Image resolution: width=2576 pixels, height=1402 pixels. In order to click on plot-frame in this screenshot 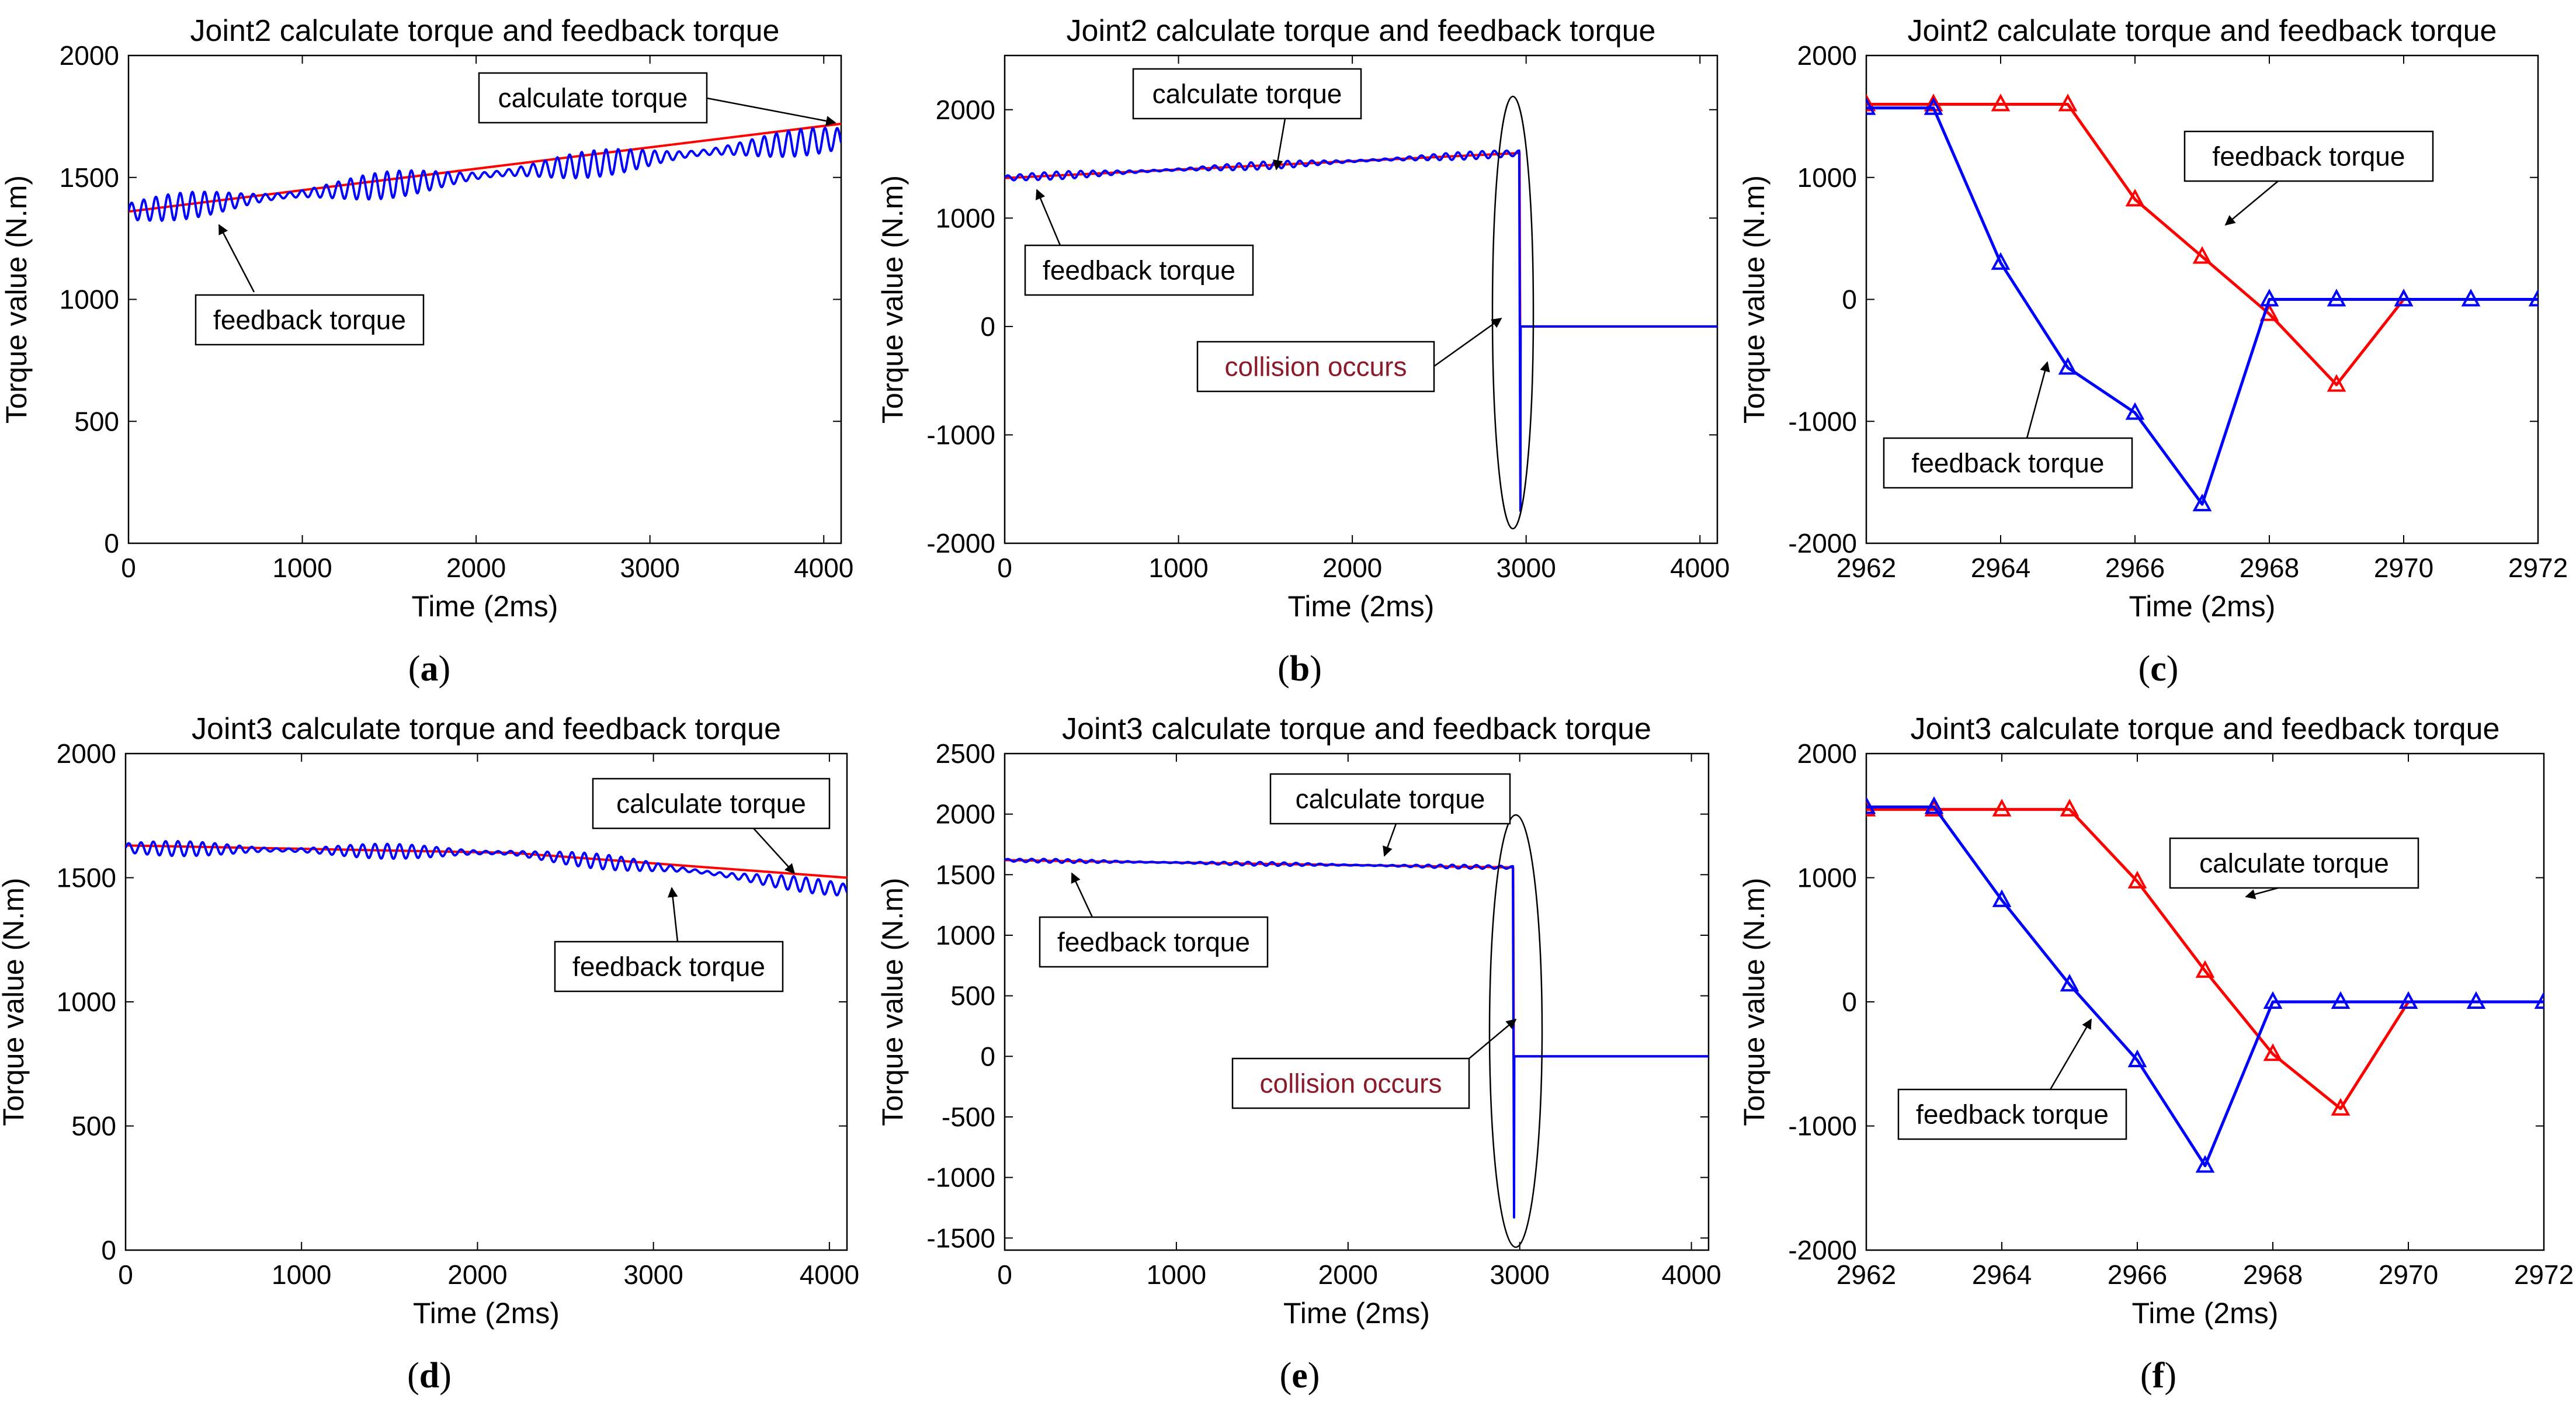, I will do `click(1361, 299)`.